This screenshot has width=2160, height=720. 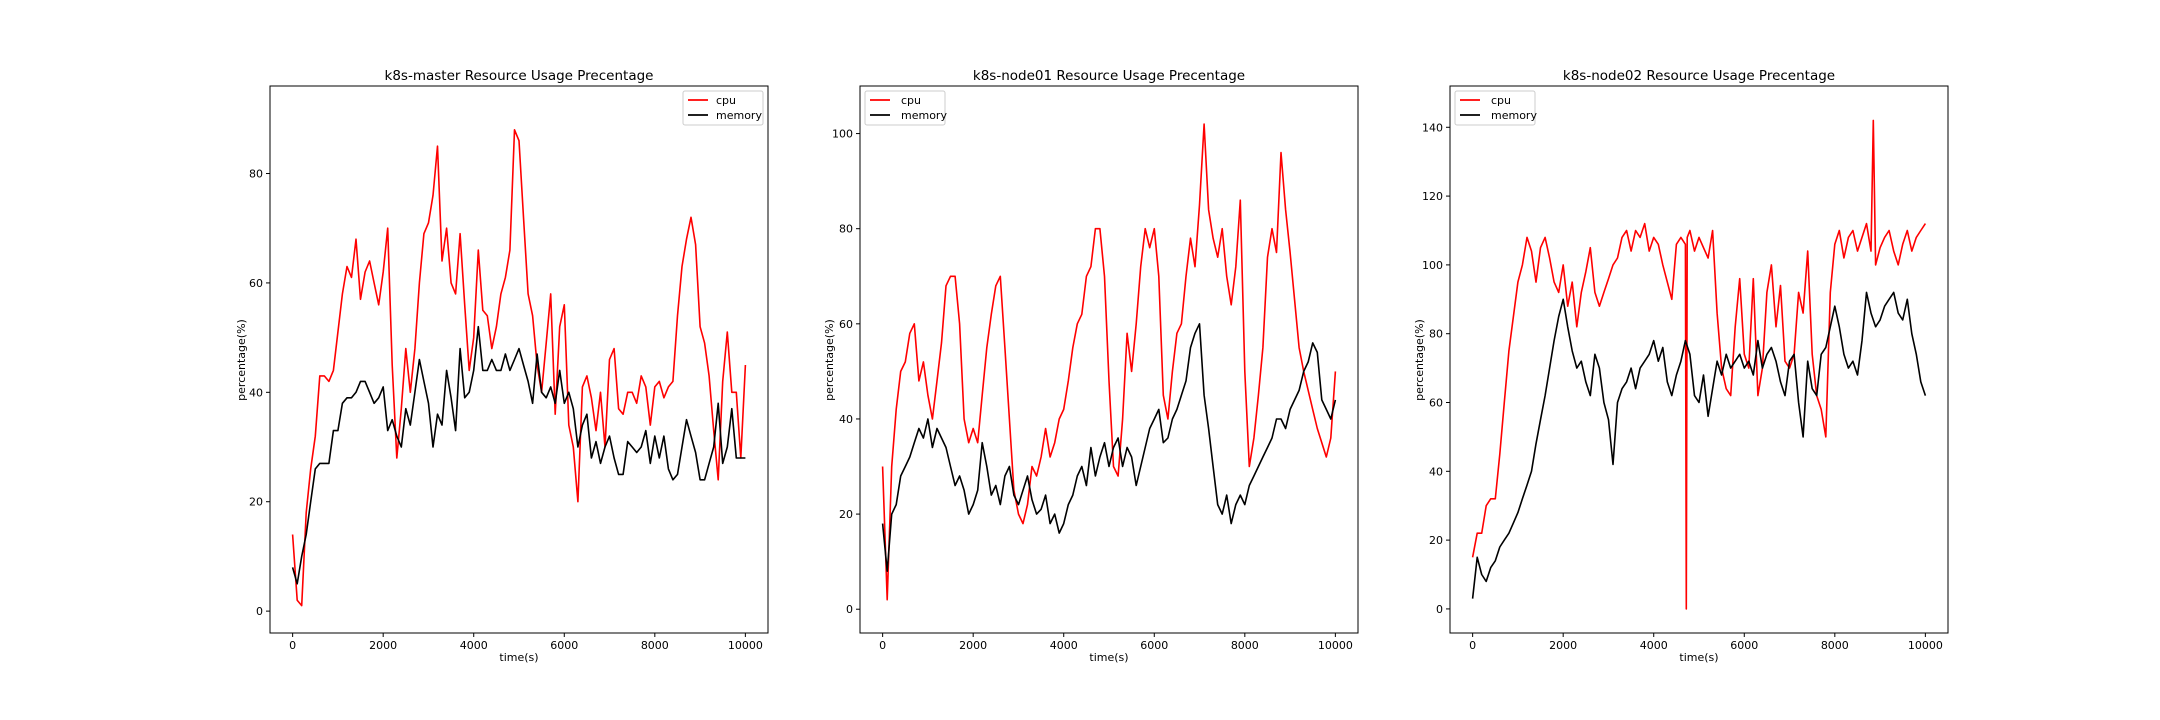 I want to click on chart-title: k8s-node01 Resource Usage Precentage, so click(x=1109, y=76).